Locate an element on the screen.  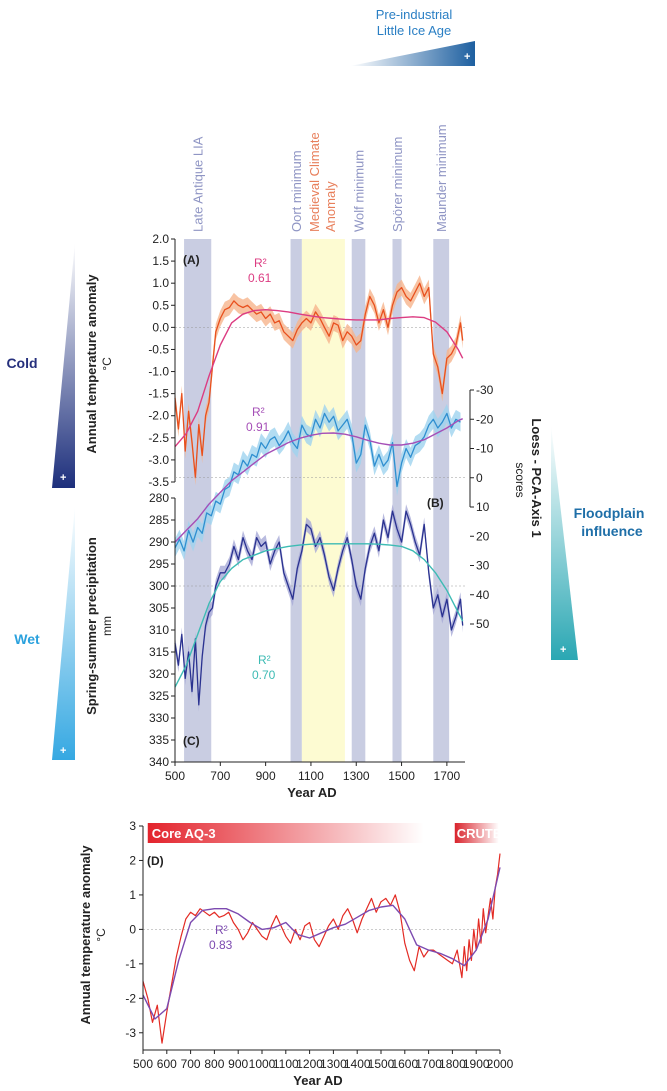
preindustrial-banner: Pre-industrial Little Ice Age + is located at coordinates (412, 36).